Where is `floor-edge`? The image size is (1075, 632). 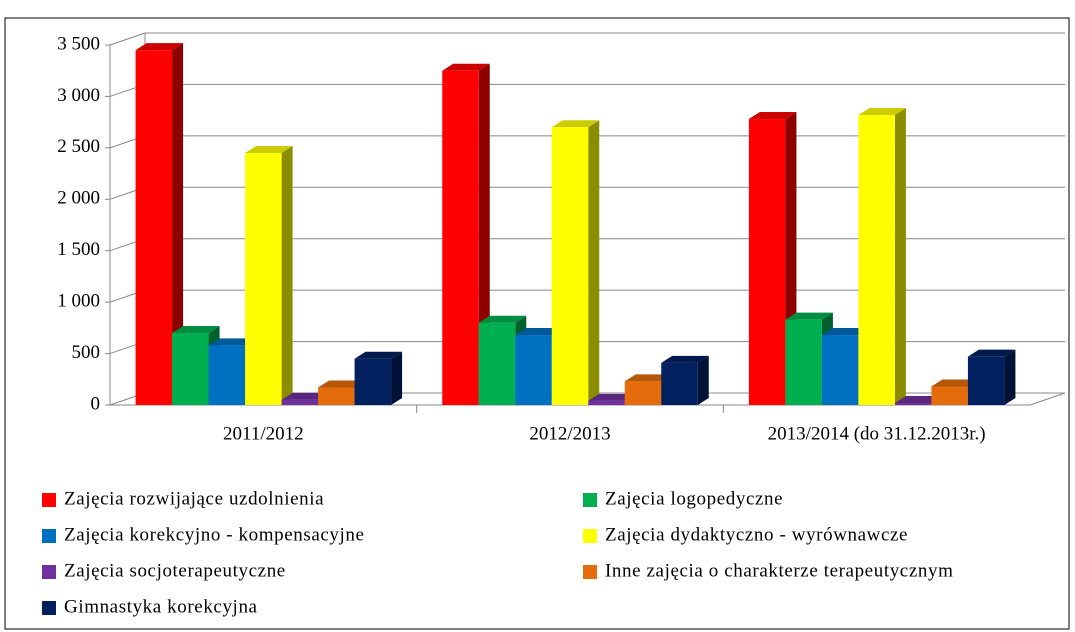
floor-edge is located at coordinates (1047, 399).